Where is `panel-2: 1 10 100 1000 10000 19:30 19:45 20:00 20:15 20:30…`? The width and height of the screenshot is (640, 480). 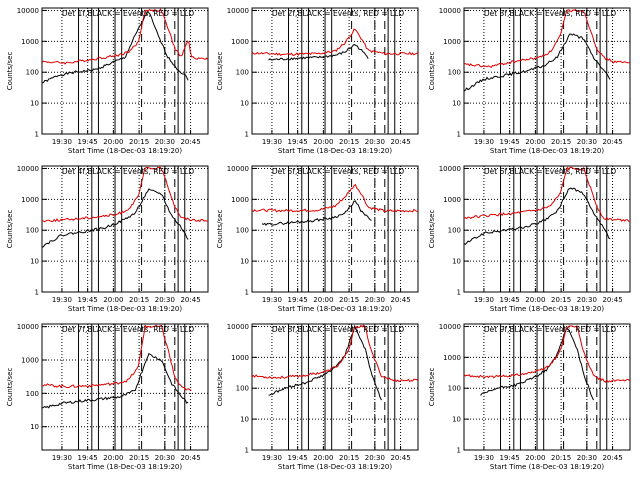 panel-2: 1 10 100 1000 10000 19:30 19:45 20:00 20:15 20:30… is located at coordinates (317, 81).